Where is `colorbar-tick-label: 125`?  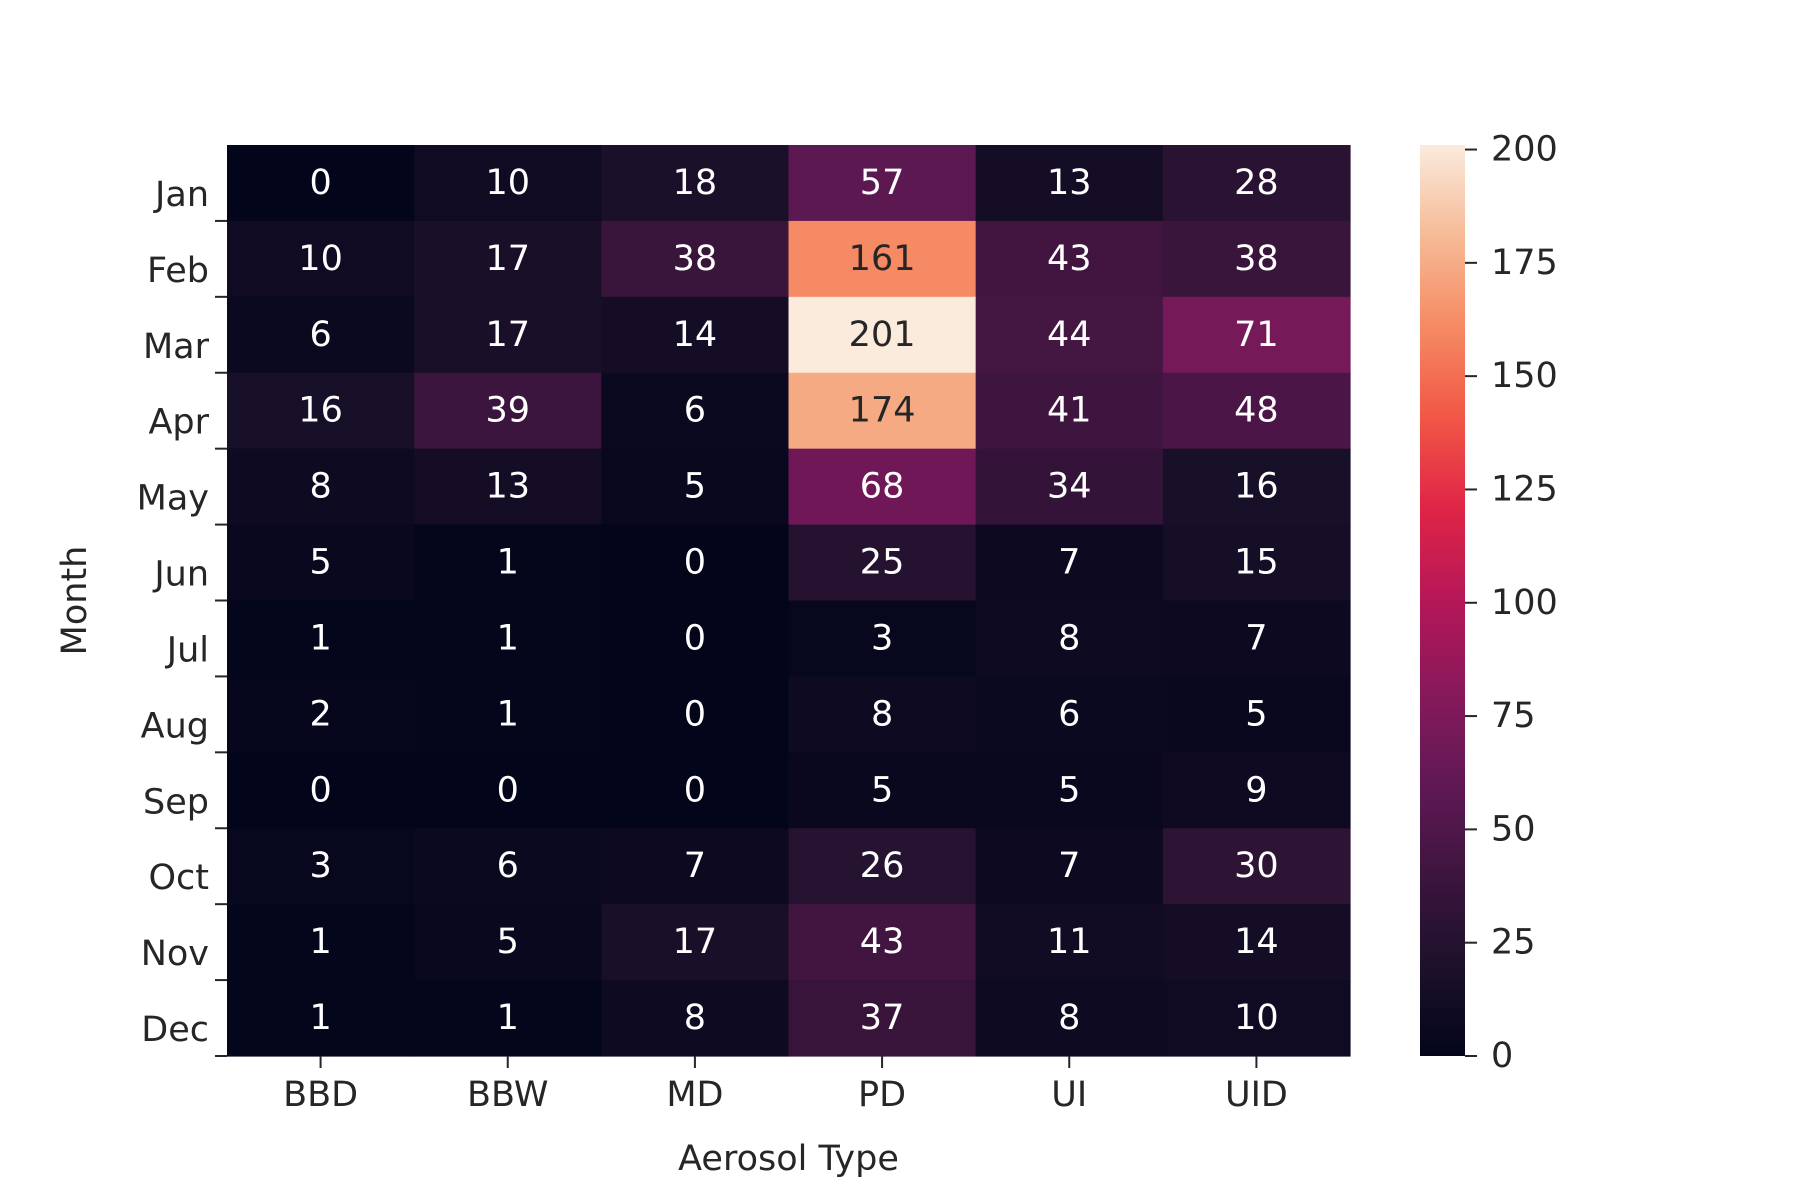
colorbar-tick-label: 125 is located at coordinates (1524, 489).